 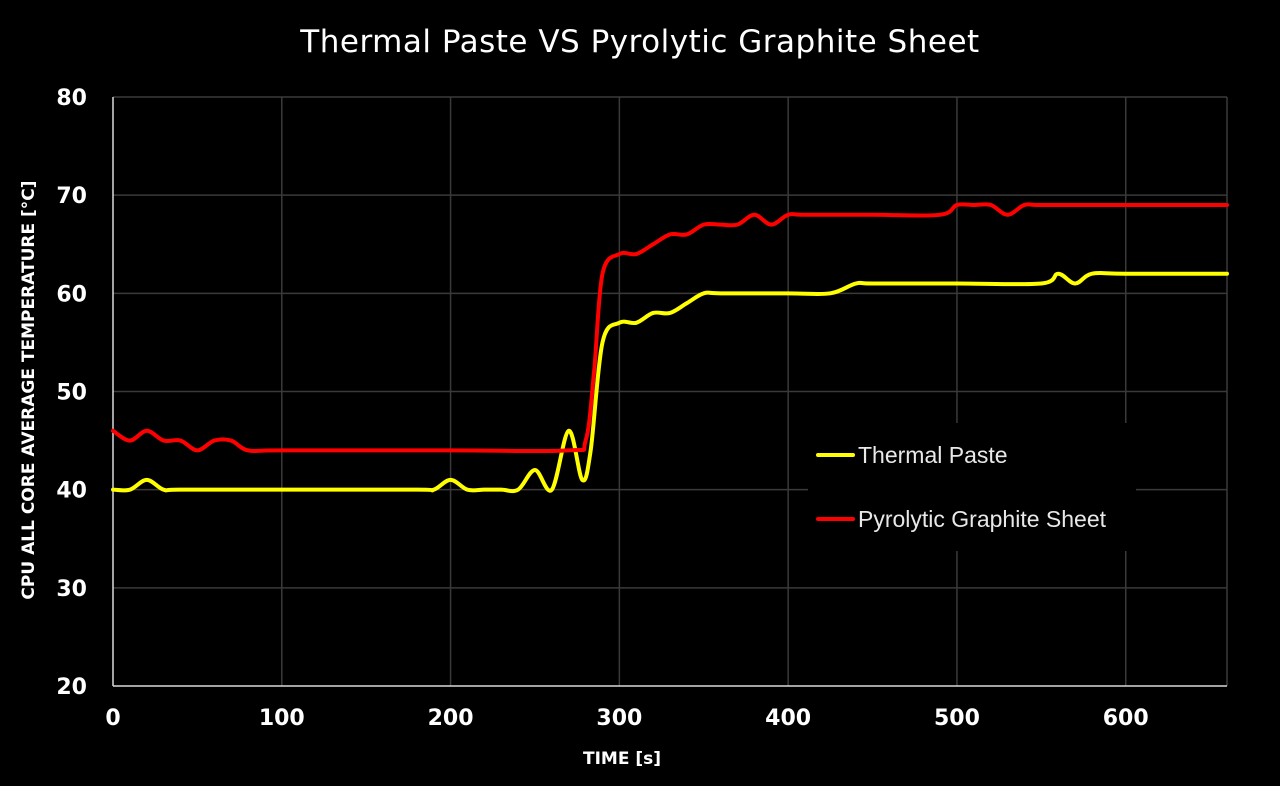 I want to click on y-tick-label-70: 70, so click(x=71, y=196).